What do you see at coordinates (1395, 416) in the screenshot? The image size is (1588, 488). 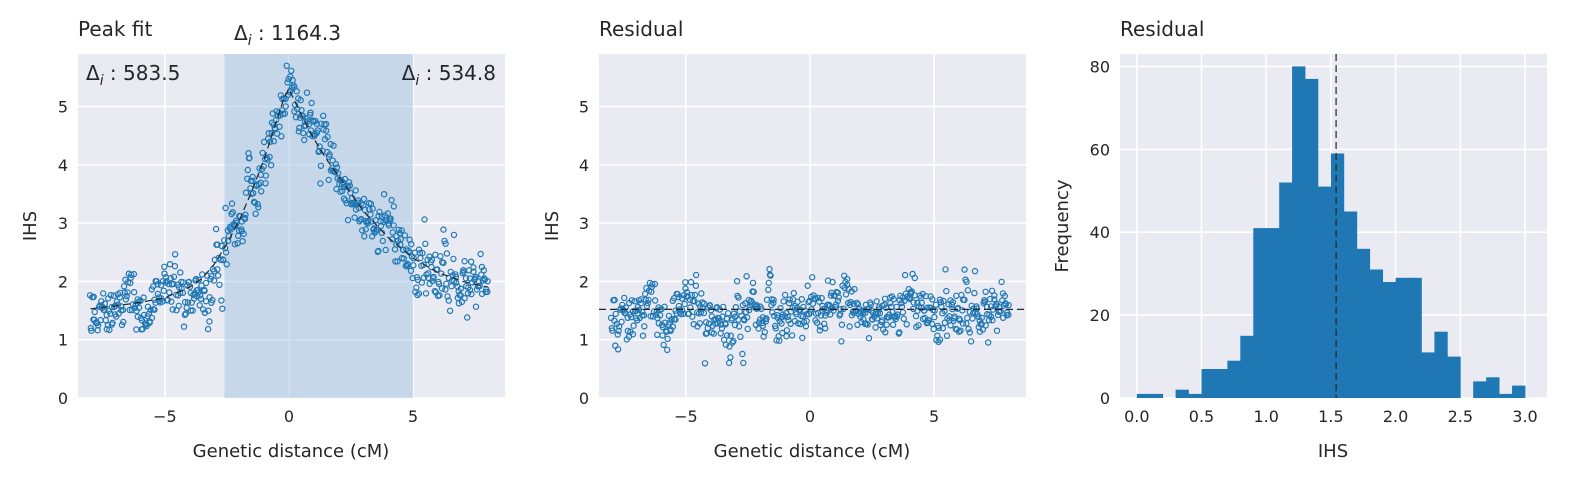 I see `x-tick-label: 2.0` at bounding box center [1395, 416].